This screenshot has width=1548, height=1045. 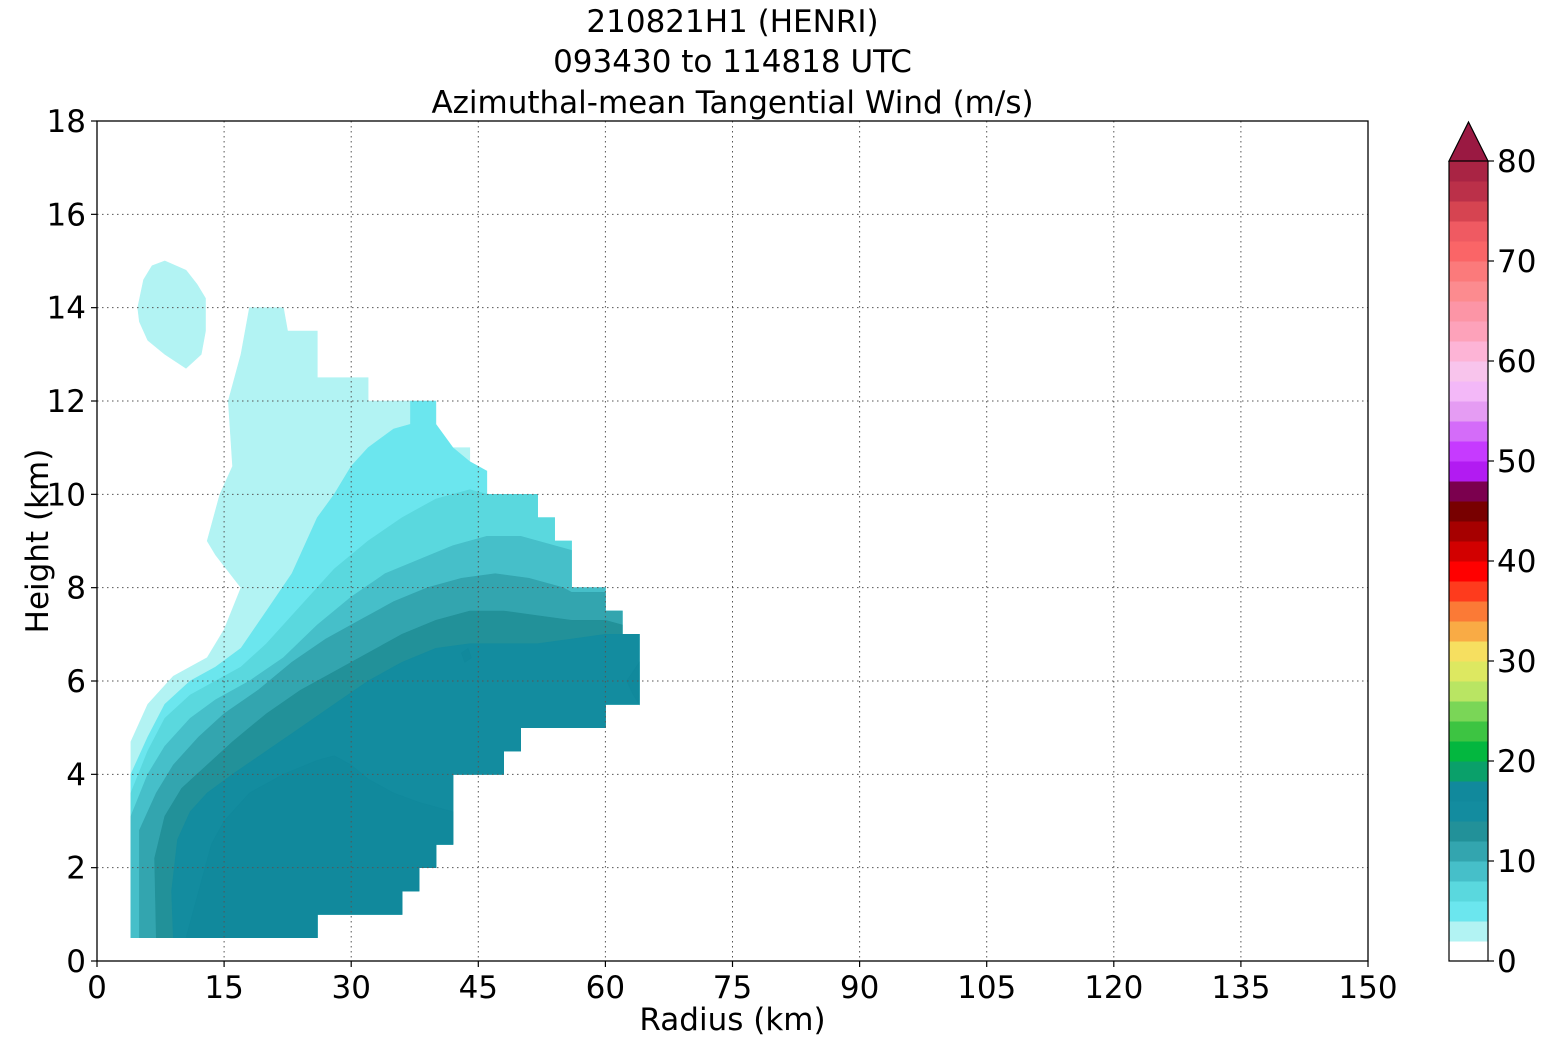 I want to click on colorbar: 0 10 20 30 40 50 60 70 80, so click(x=1492, y=550).